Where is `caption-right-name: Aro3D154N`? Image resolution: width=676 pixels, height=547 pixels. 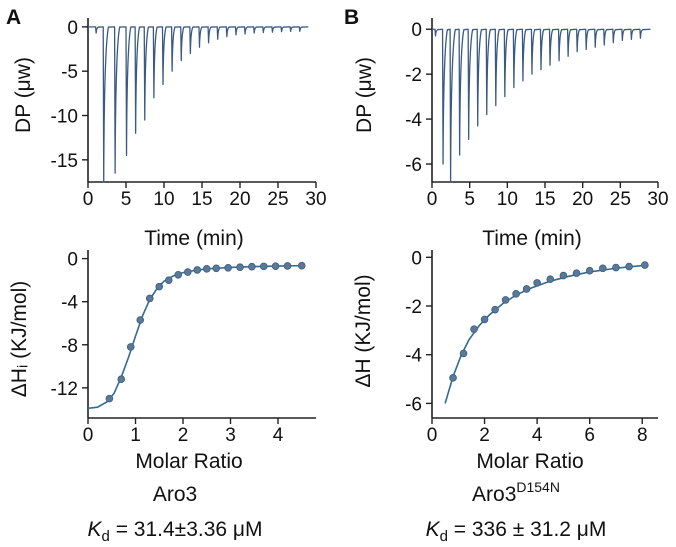 caption-right-name: Aro3D154N is located at coordinates (516, 492).